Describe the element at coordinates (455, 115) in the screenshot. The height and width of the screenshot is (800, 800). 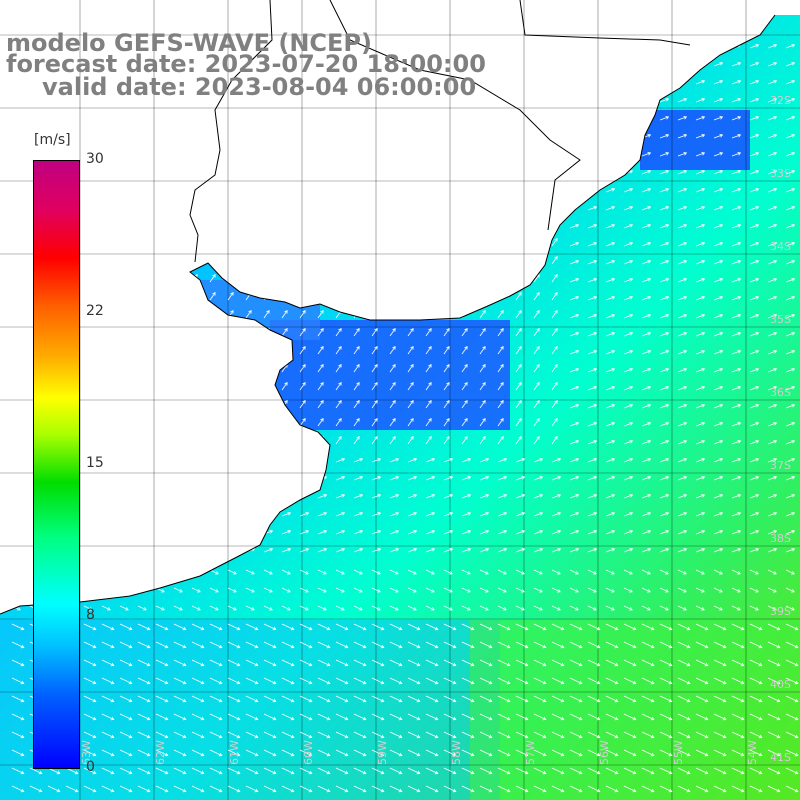
I see `border-uruguay` at that location.